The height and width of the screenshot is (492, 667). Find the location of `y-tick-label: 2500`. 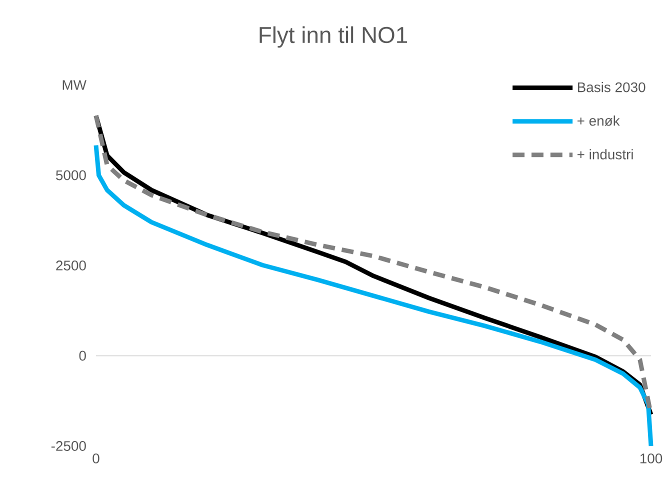

y-tick-label: 2500 is located at coordinates (71, 265).